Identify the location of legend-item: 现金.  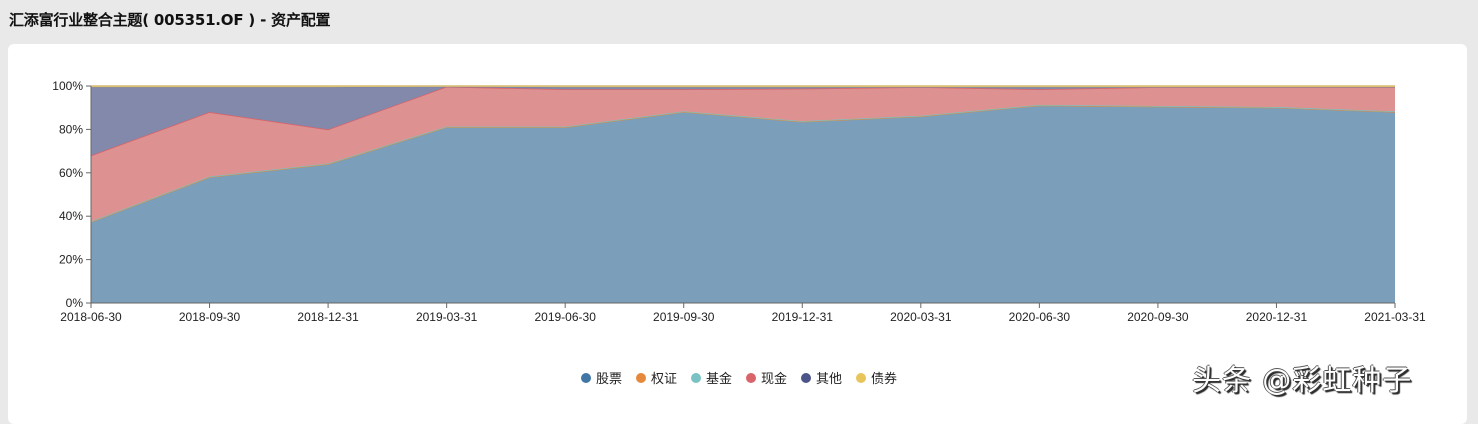
(766, 377).